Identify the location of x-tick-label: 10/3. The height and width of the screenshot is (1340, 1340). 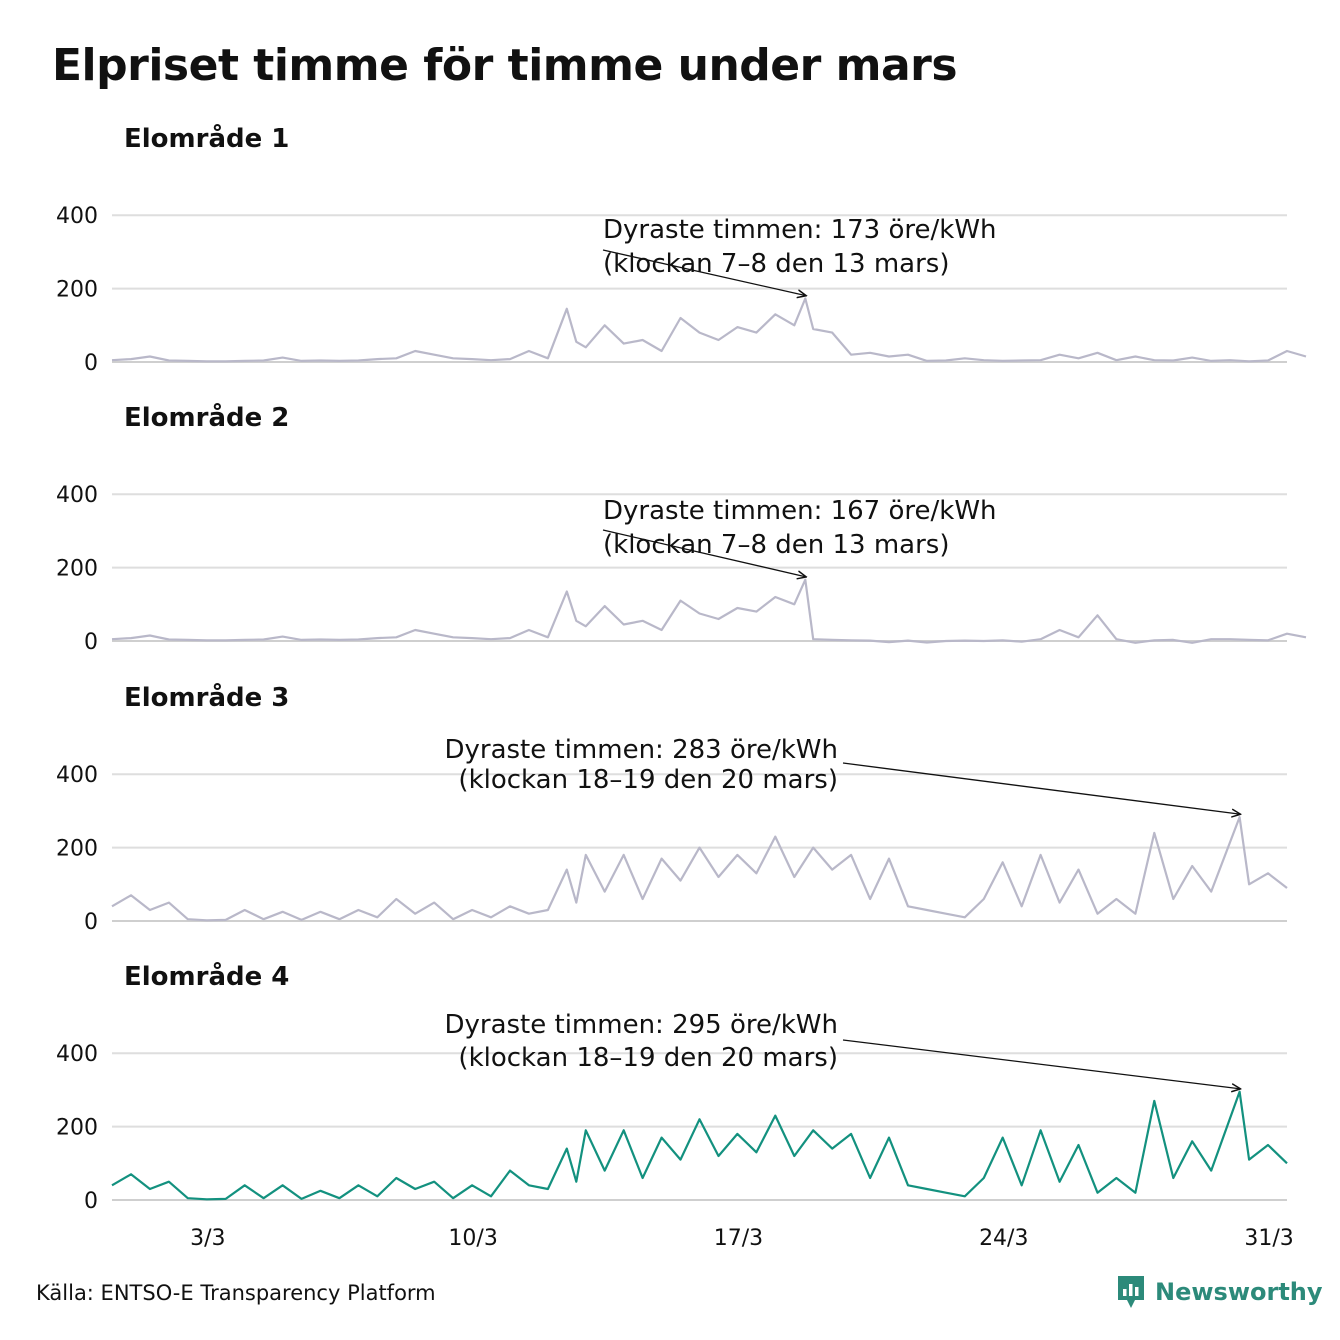
(472, 1238).